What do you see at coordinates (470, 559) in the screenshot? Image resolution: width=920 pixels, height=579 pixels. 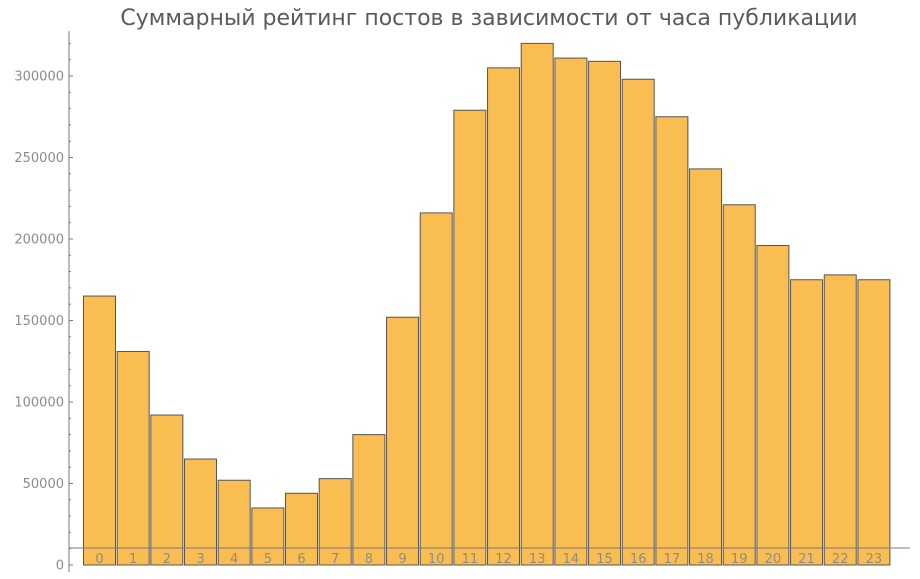 I see `x-tick-label: 11` at bounding box center [470, 559].